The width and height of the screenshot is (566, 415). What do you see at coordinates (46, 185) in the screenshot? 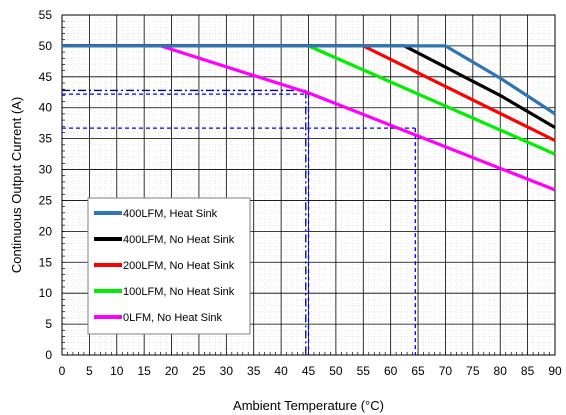
I see `y-axis-tick-labels: 0 5 10 15 20 25 30 35 40 45 50 55` at bounding box center [46, 185].